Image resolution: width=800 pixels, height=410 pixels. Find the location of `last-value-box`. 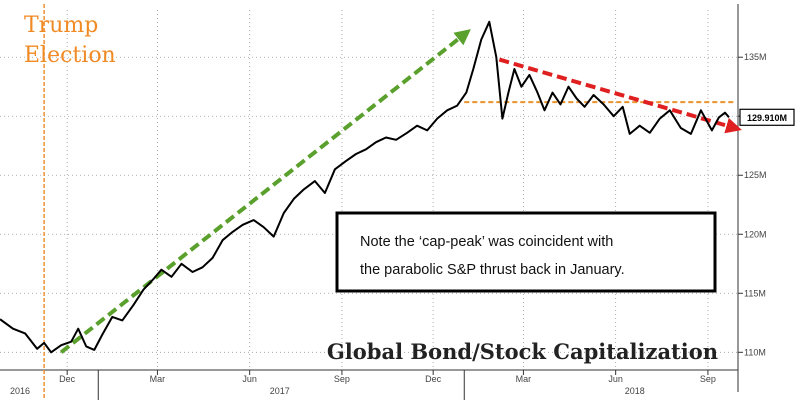

last-value-box is located at coordinates (767, 117).